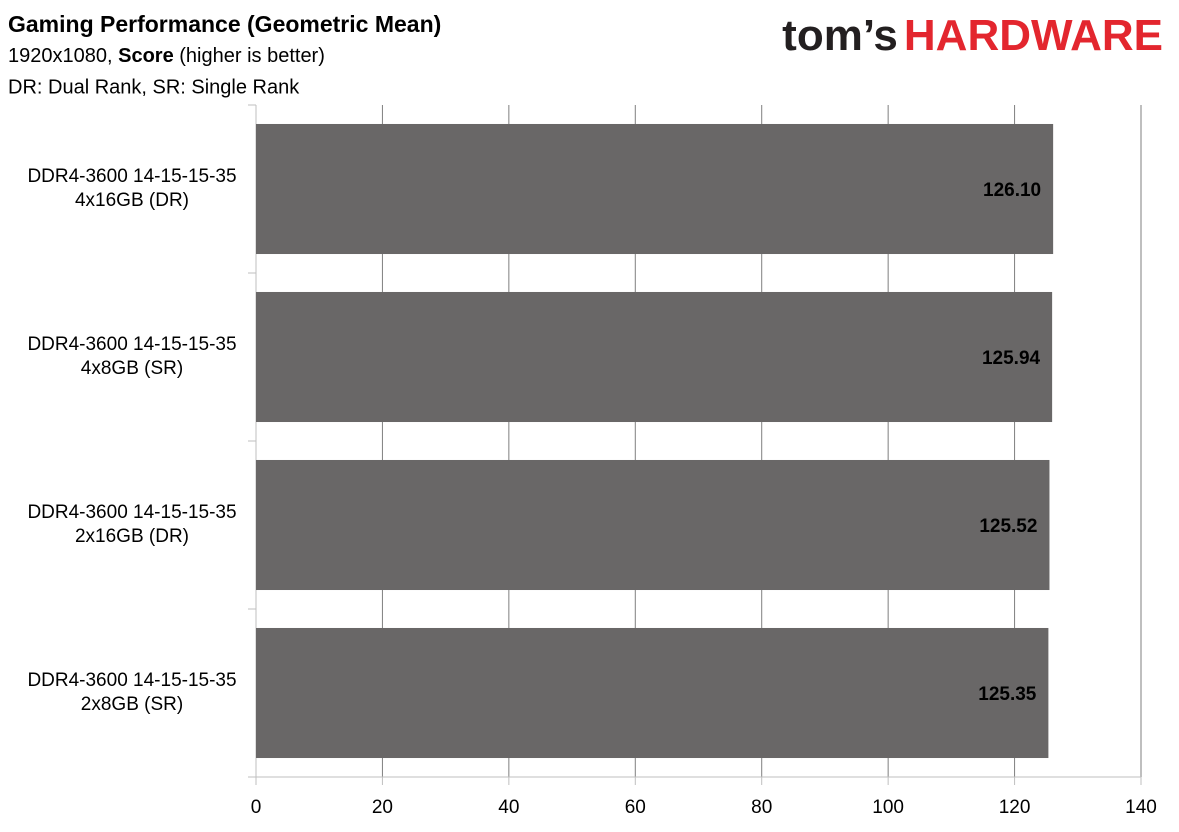 The width and height of the screenshot is (1179, 832). Describe the element at coordinates (382, 807) in the screenshot. I see `x-tick-label: 20` at that location.